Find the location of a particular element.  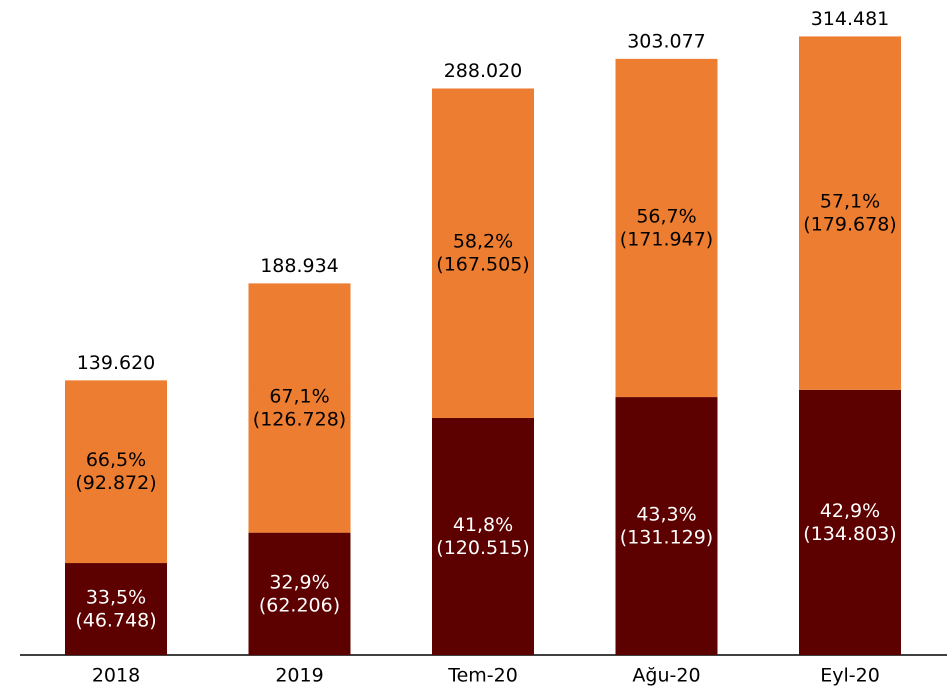

share-label: 42,9% is located at coordinates (850, 511).